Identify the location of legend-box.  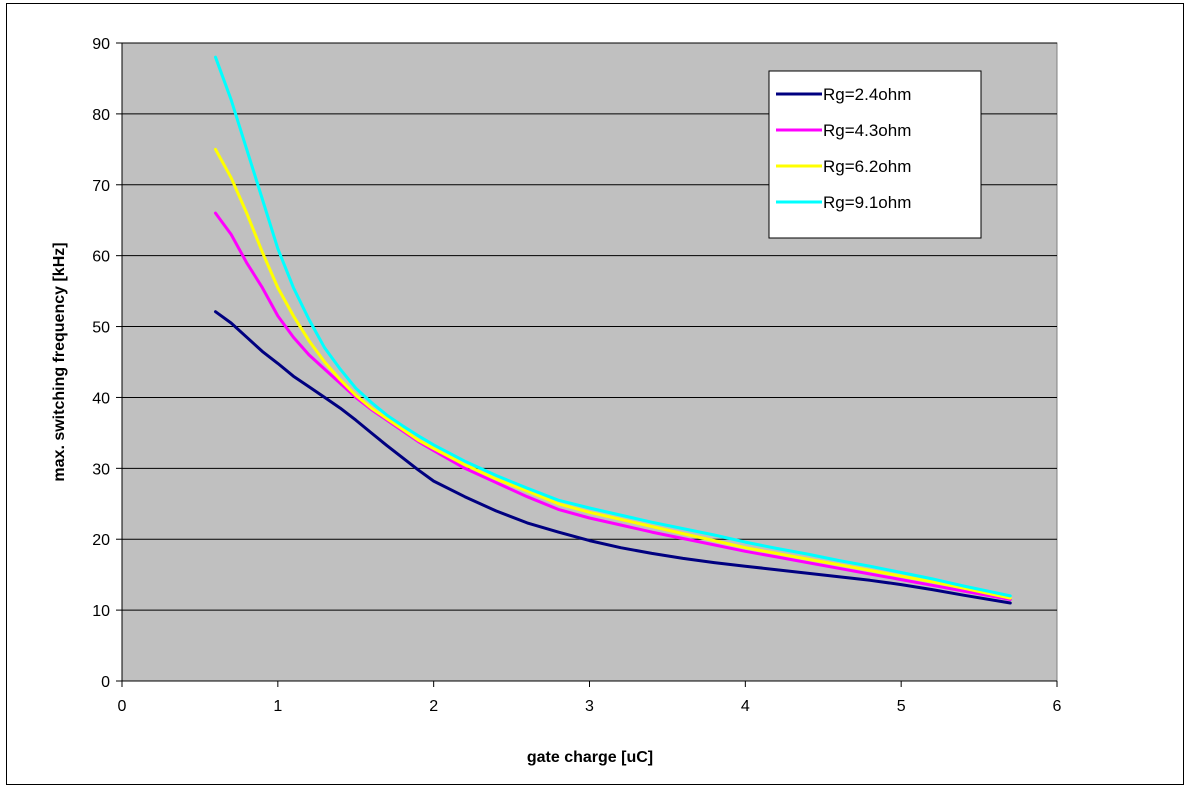
(875, 154).